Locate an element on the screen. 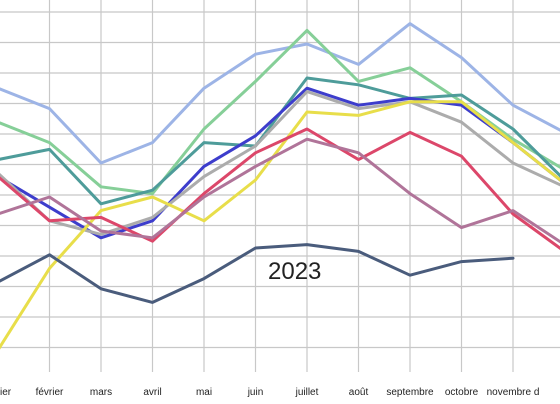 This screenshot has height=404, width=560. x-tick-label: février is located at coordinates (50, 392).